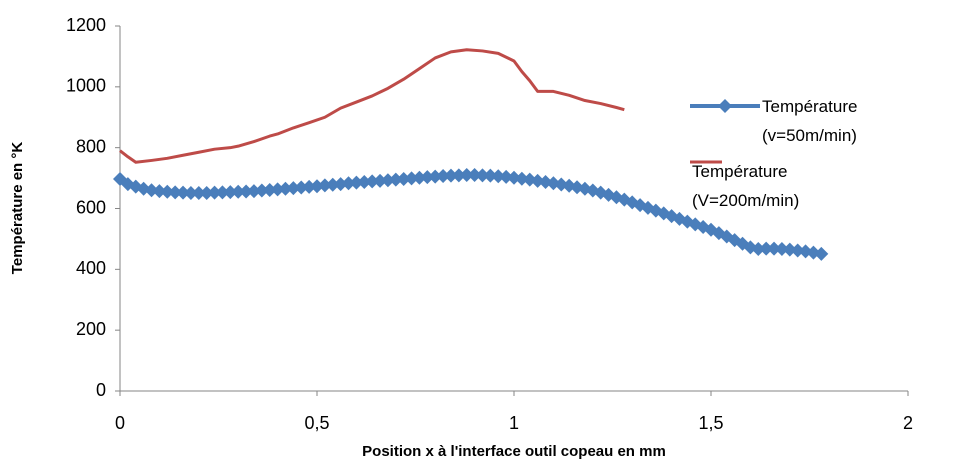 Image resolution: width=954 pixels, height=465 pixels. What do you see at coordinates (810, 121) in the screenshot?
I see `legend-label: Température (v=50m/min)` at bounding box center [810, 121].